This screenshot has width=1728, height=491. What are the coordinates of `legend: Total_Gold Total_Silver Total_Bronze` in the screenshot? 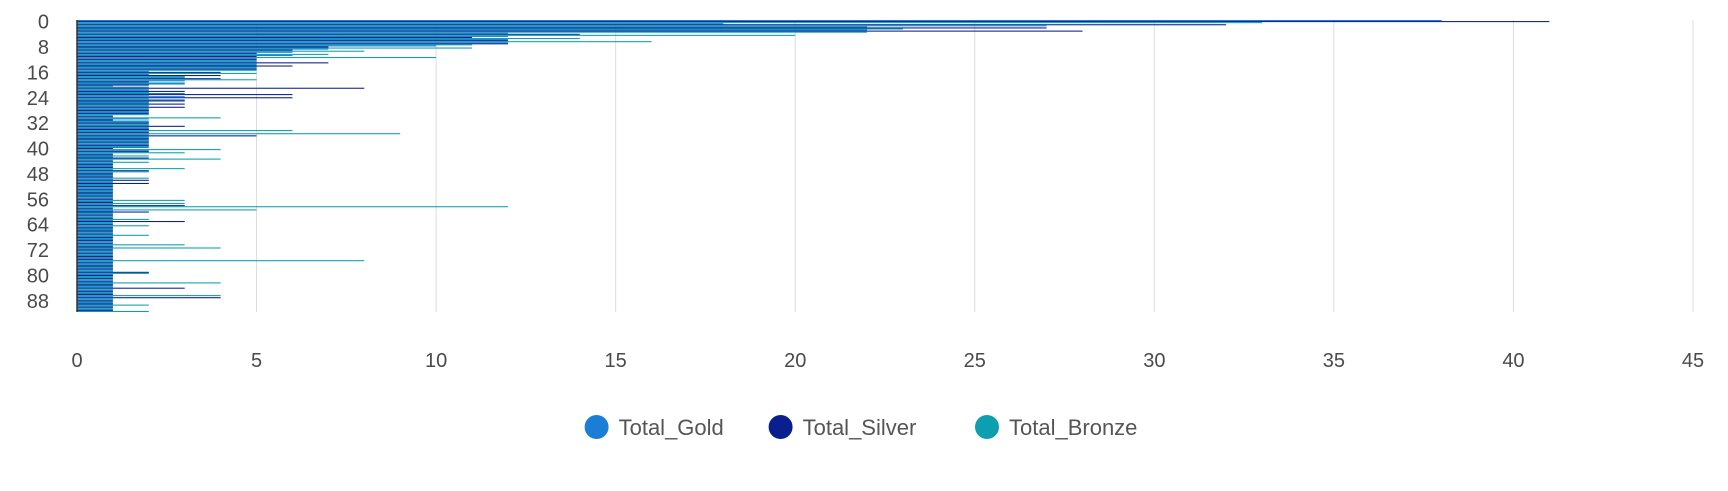 It's located at (861, 427).